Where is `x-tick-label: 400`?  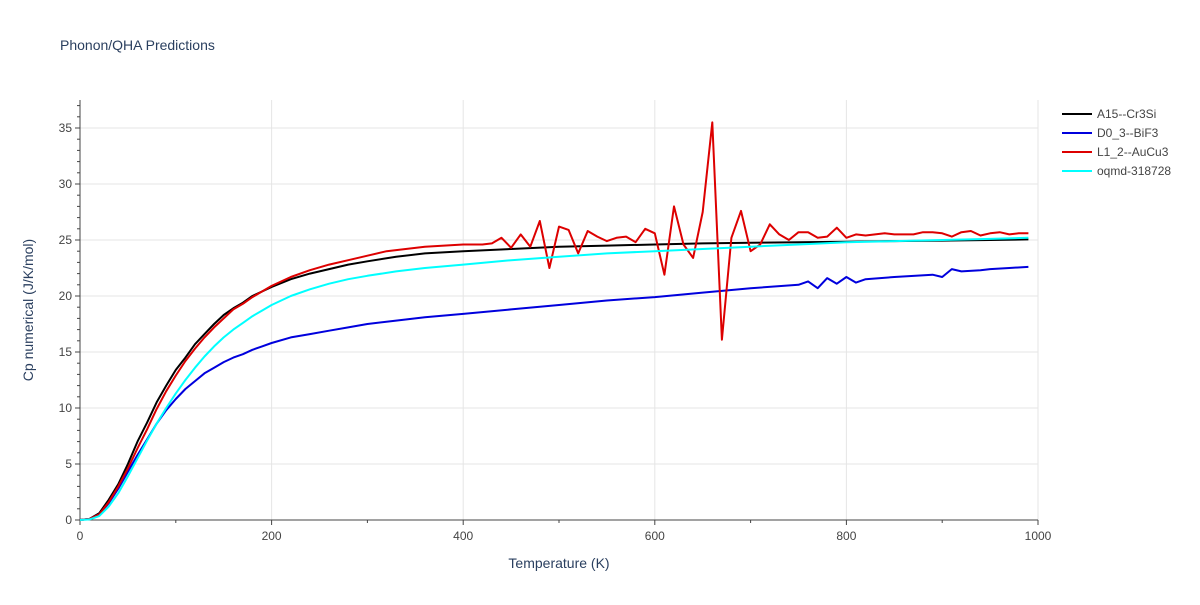
x-tick-label: 400 is located at coordinates (463, 536).